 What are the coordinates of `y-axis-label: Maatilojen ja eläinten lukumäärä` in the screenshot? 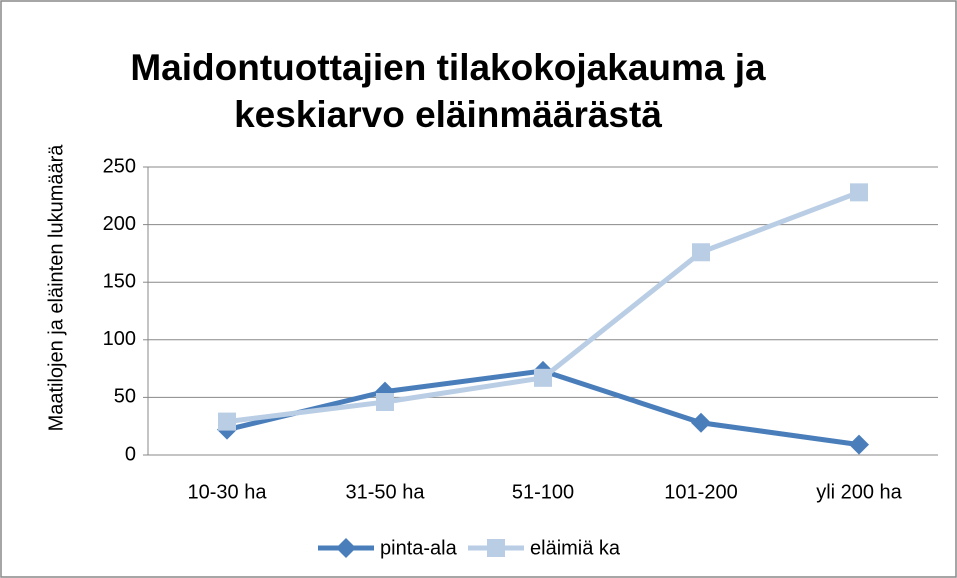 It's located at (56, 288).